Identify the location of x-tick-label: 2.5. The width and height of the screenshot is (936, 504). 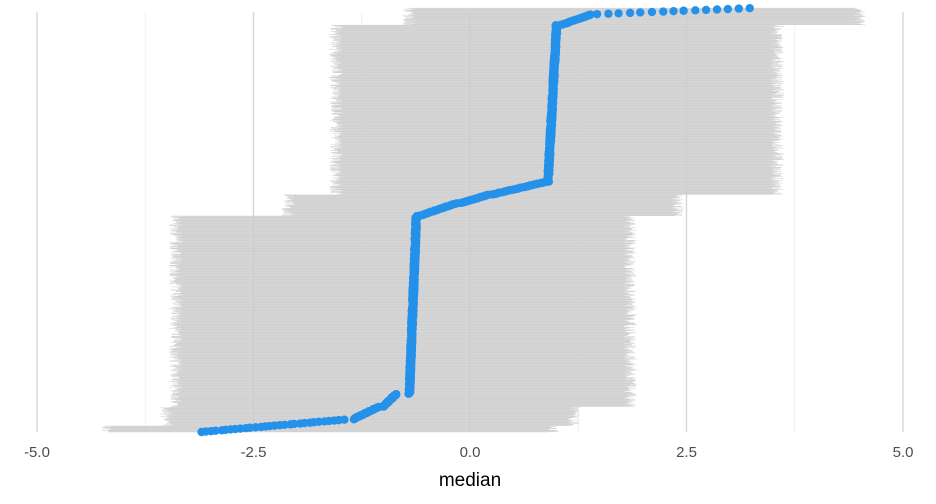
(686, 452).